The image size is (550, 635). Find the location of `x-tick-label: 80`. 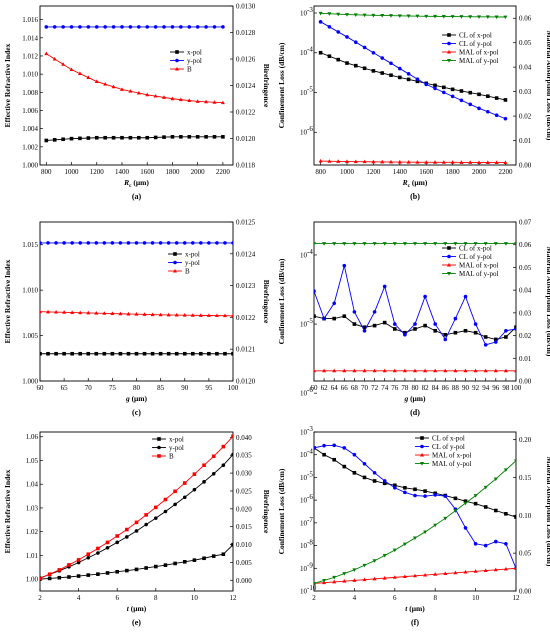

x-tick-label: 80 is located at coordinates (137, 388).